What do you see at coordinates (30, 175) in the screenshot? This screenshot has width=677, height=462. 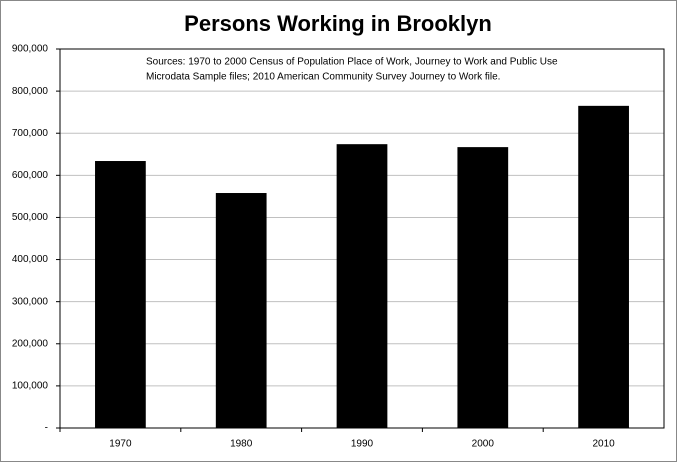 I see `y-tick-label: 600,000` at bounding box center [30, 175].